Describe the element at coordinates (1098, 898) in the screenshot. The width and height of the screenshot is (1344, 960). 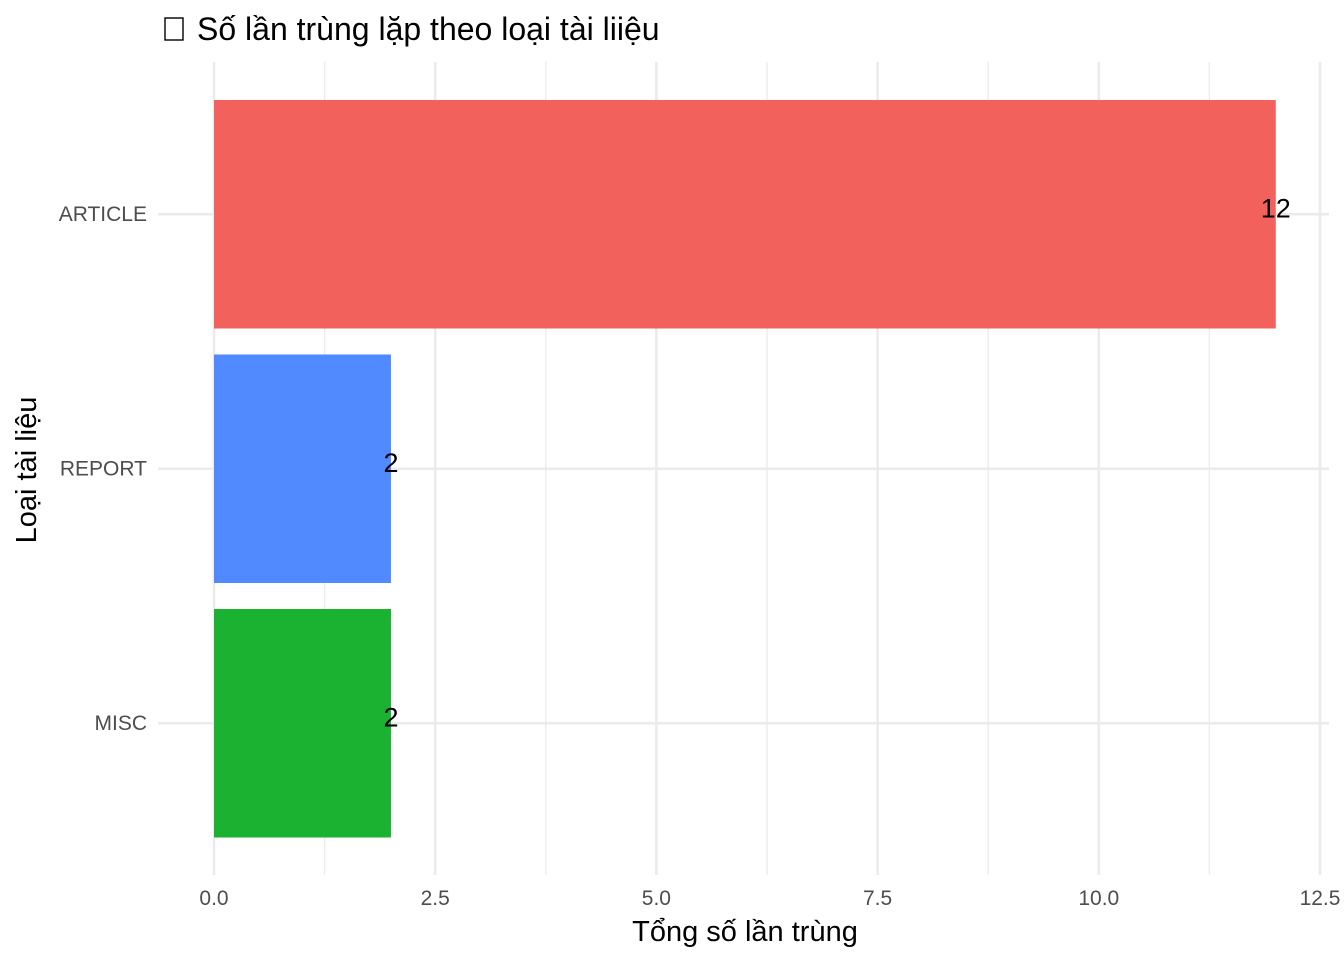
I see `x-tick-label: 10.0` at that location.